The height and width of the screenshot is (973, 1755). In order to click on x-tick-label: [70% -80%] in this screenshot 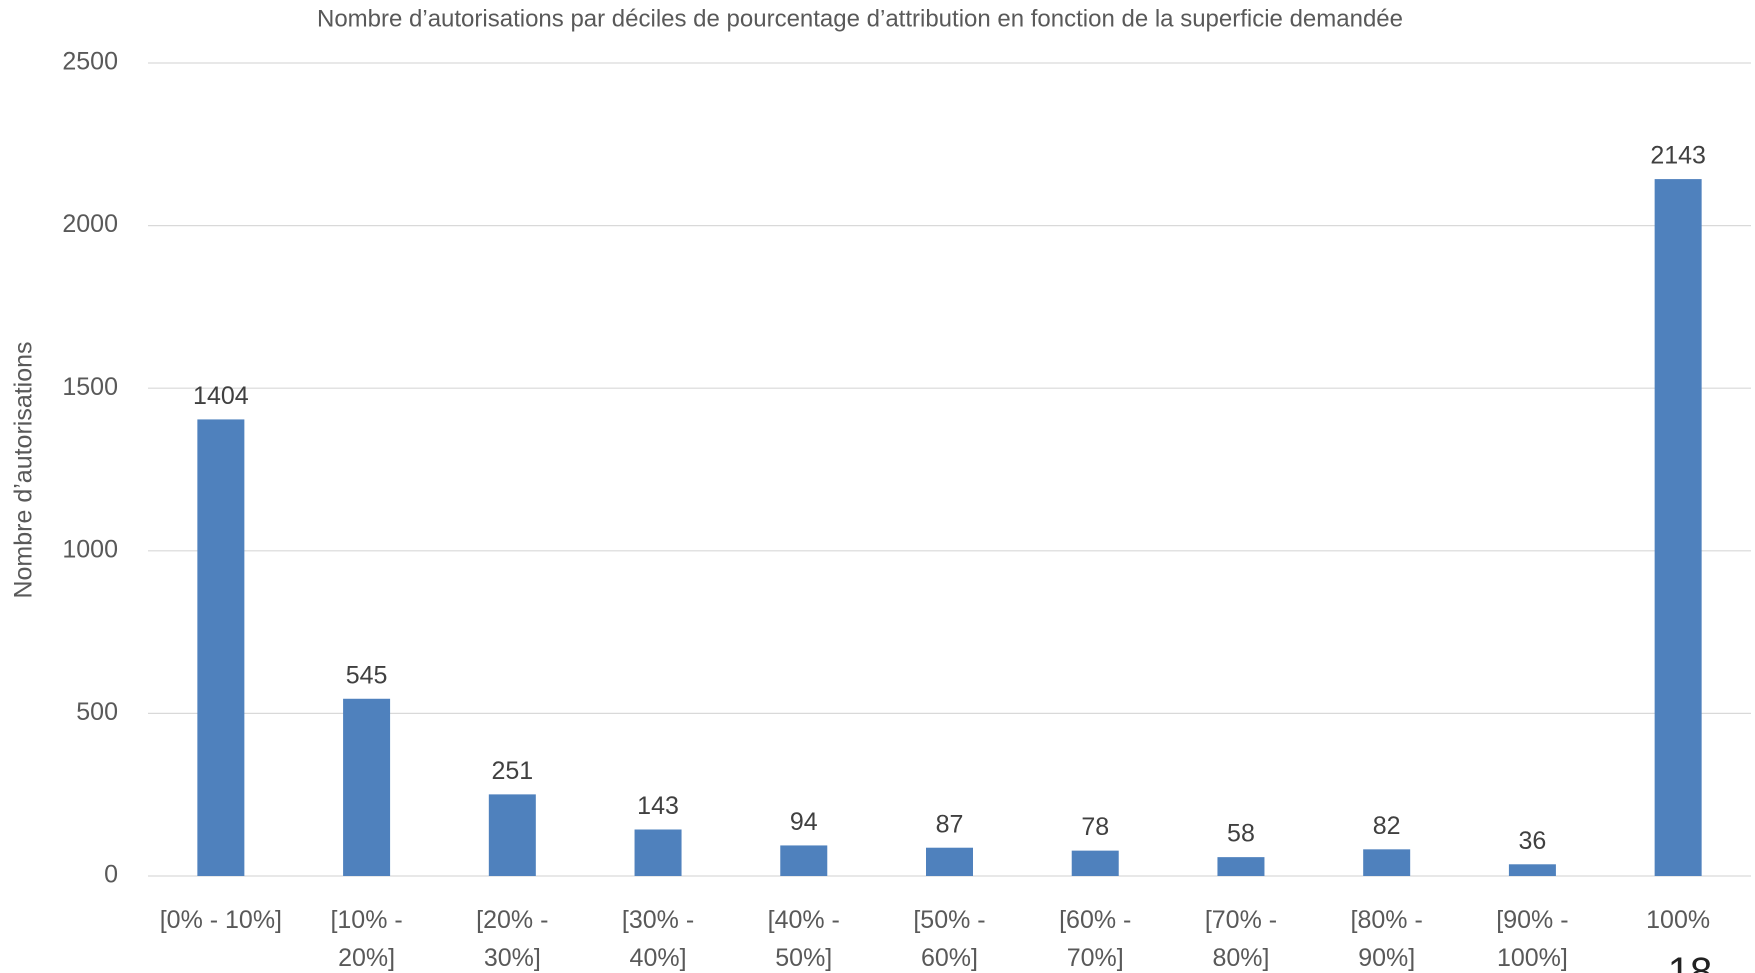, I will do `click(1241, 939)`.